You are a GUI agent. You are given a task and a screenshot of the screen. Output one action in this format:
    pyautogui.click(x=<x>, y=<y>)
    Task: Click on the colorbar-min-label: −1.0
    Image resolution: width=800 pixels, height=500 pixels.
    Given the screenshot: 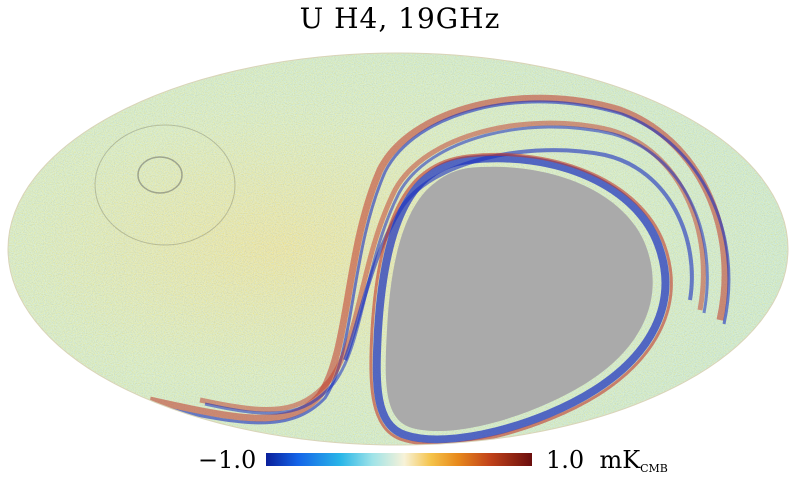 What is the action you would take?
    pyautogui.click(x=227, y=460)
    